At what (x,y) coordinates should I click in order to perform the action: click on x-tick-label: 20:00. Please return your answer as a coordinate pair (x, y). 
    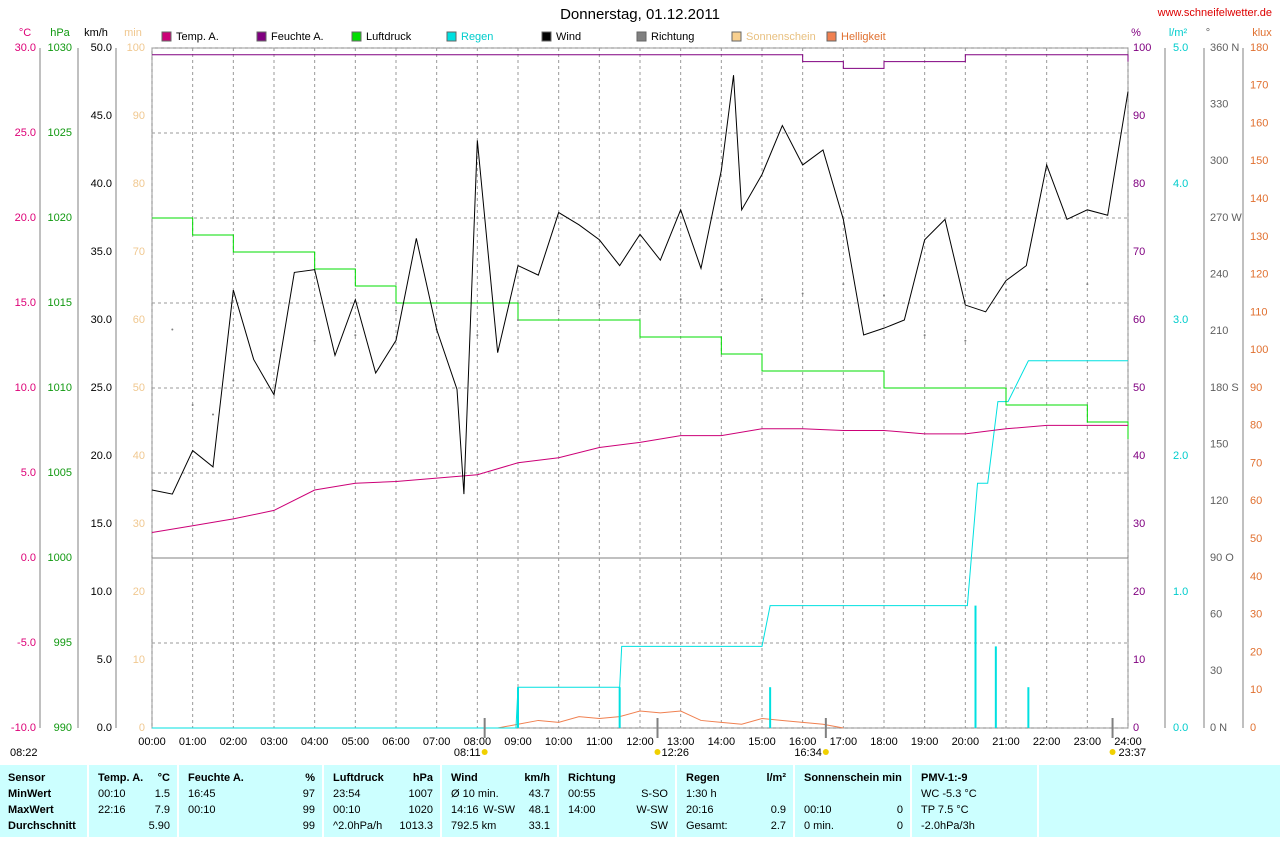
    Looking at the image, I should click on (966, 742).